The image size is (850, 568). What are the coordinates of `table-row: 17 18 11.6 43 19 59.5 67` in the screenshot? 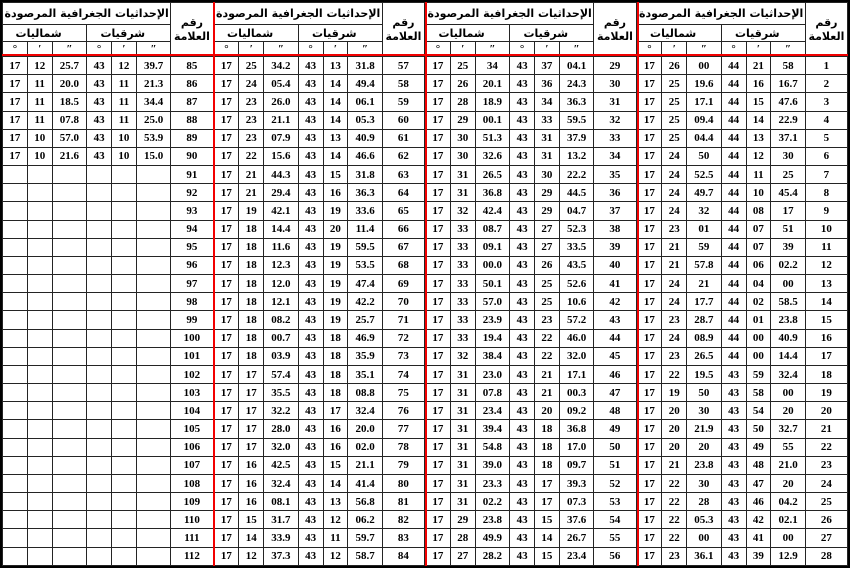 It's located at (319, 247).